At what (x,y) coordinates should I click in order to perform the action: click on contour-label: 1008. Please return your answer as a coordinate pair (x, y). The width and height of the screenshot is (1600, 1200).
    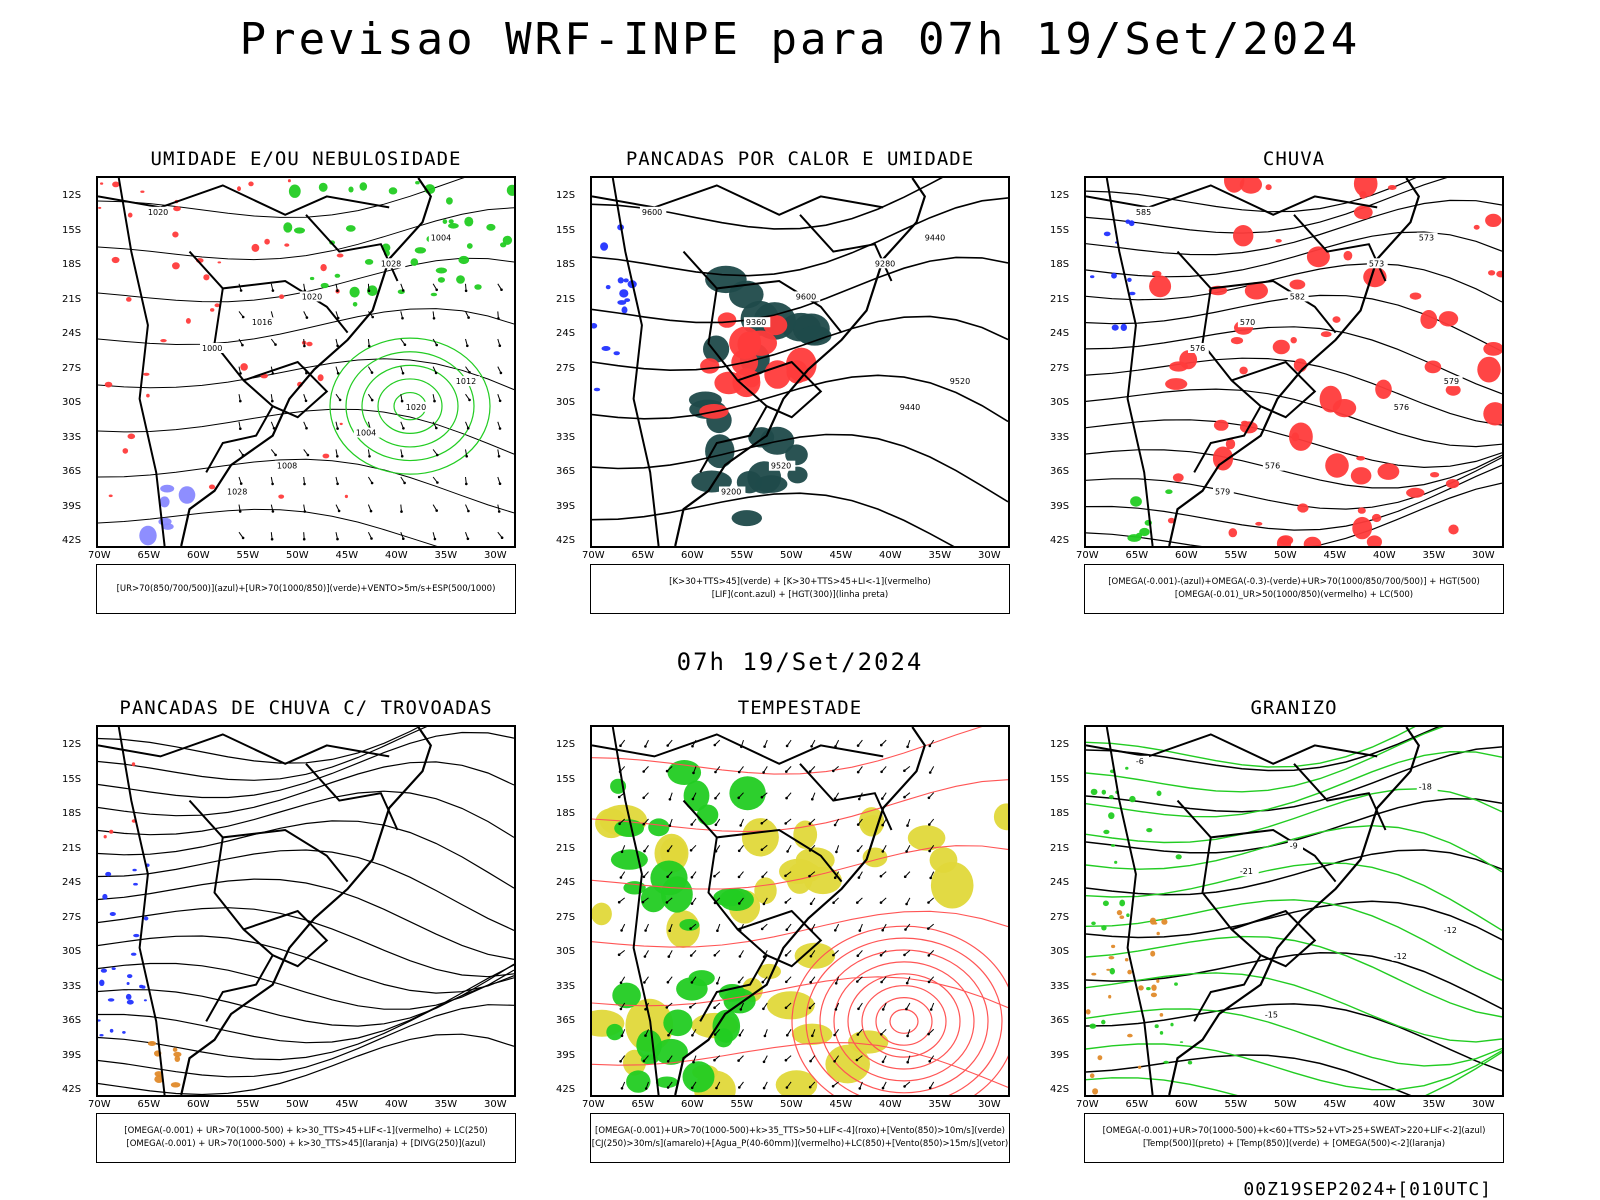
    Looking at the image, I should click on (287, 466).